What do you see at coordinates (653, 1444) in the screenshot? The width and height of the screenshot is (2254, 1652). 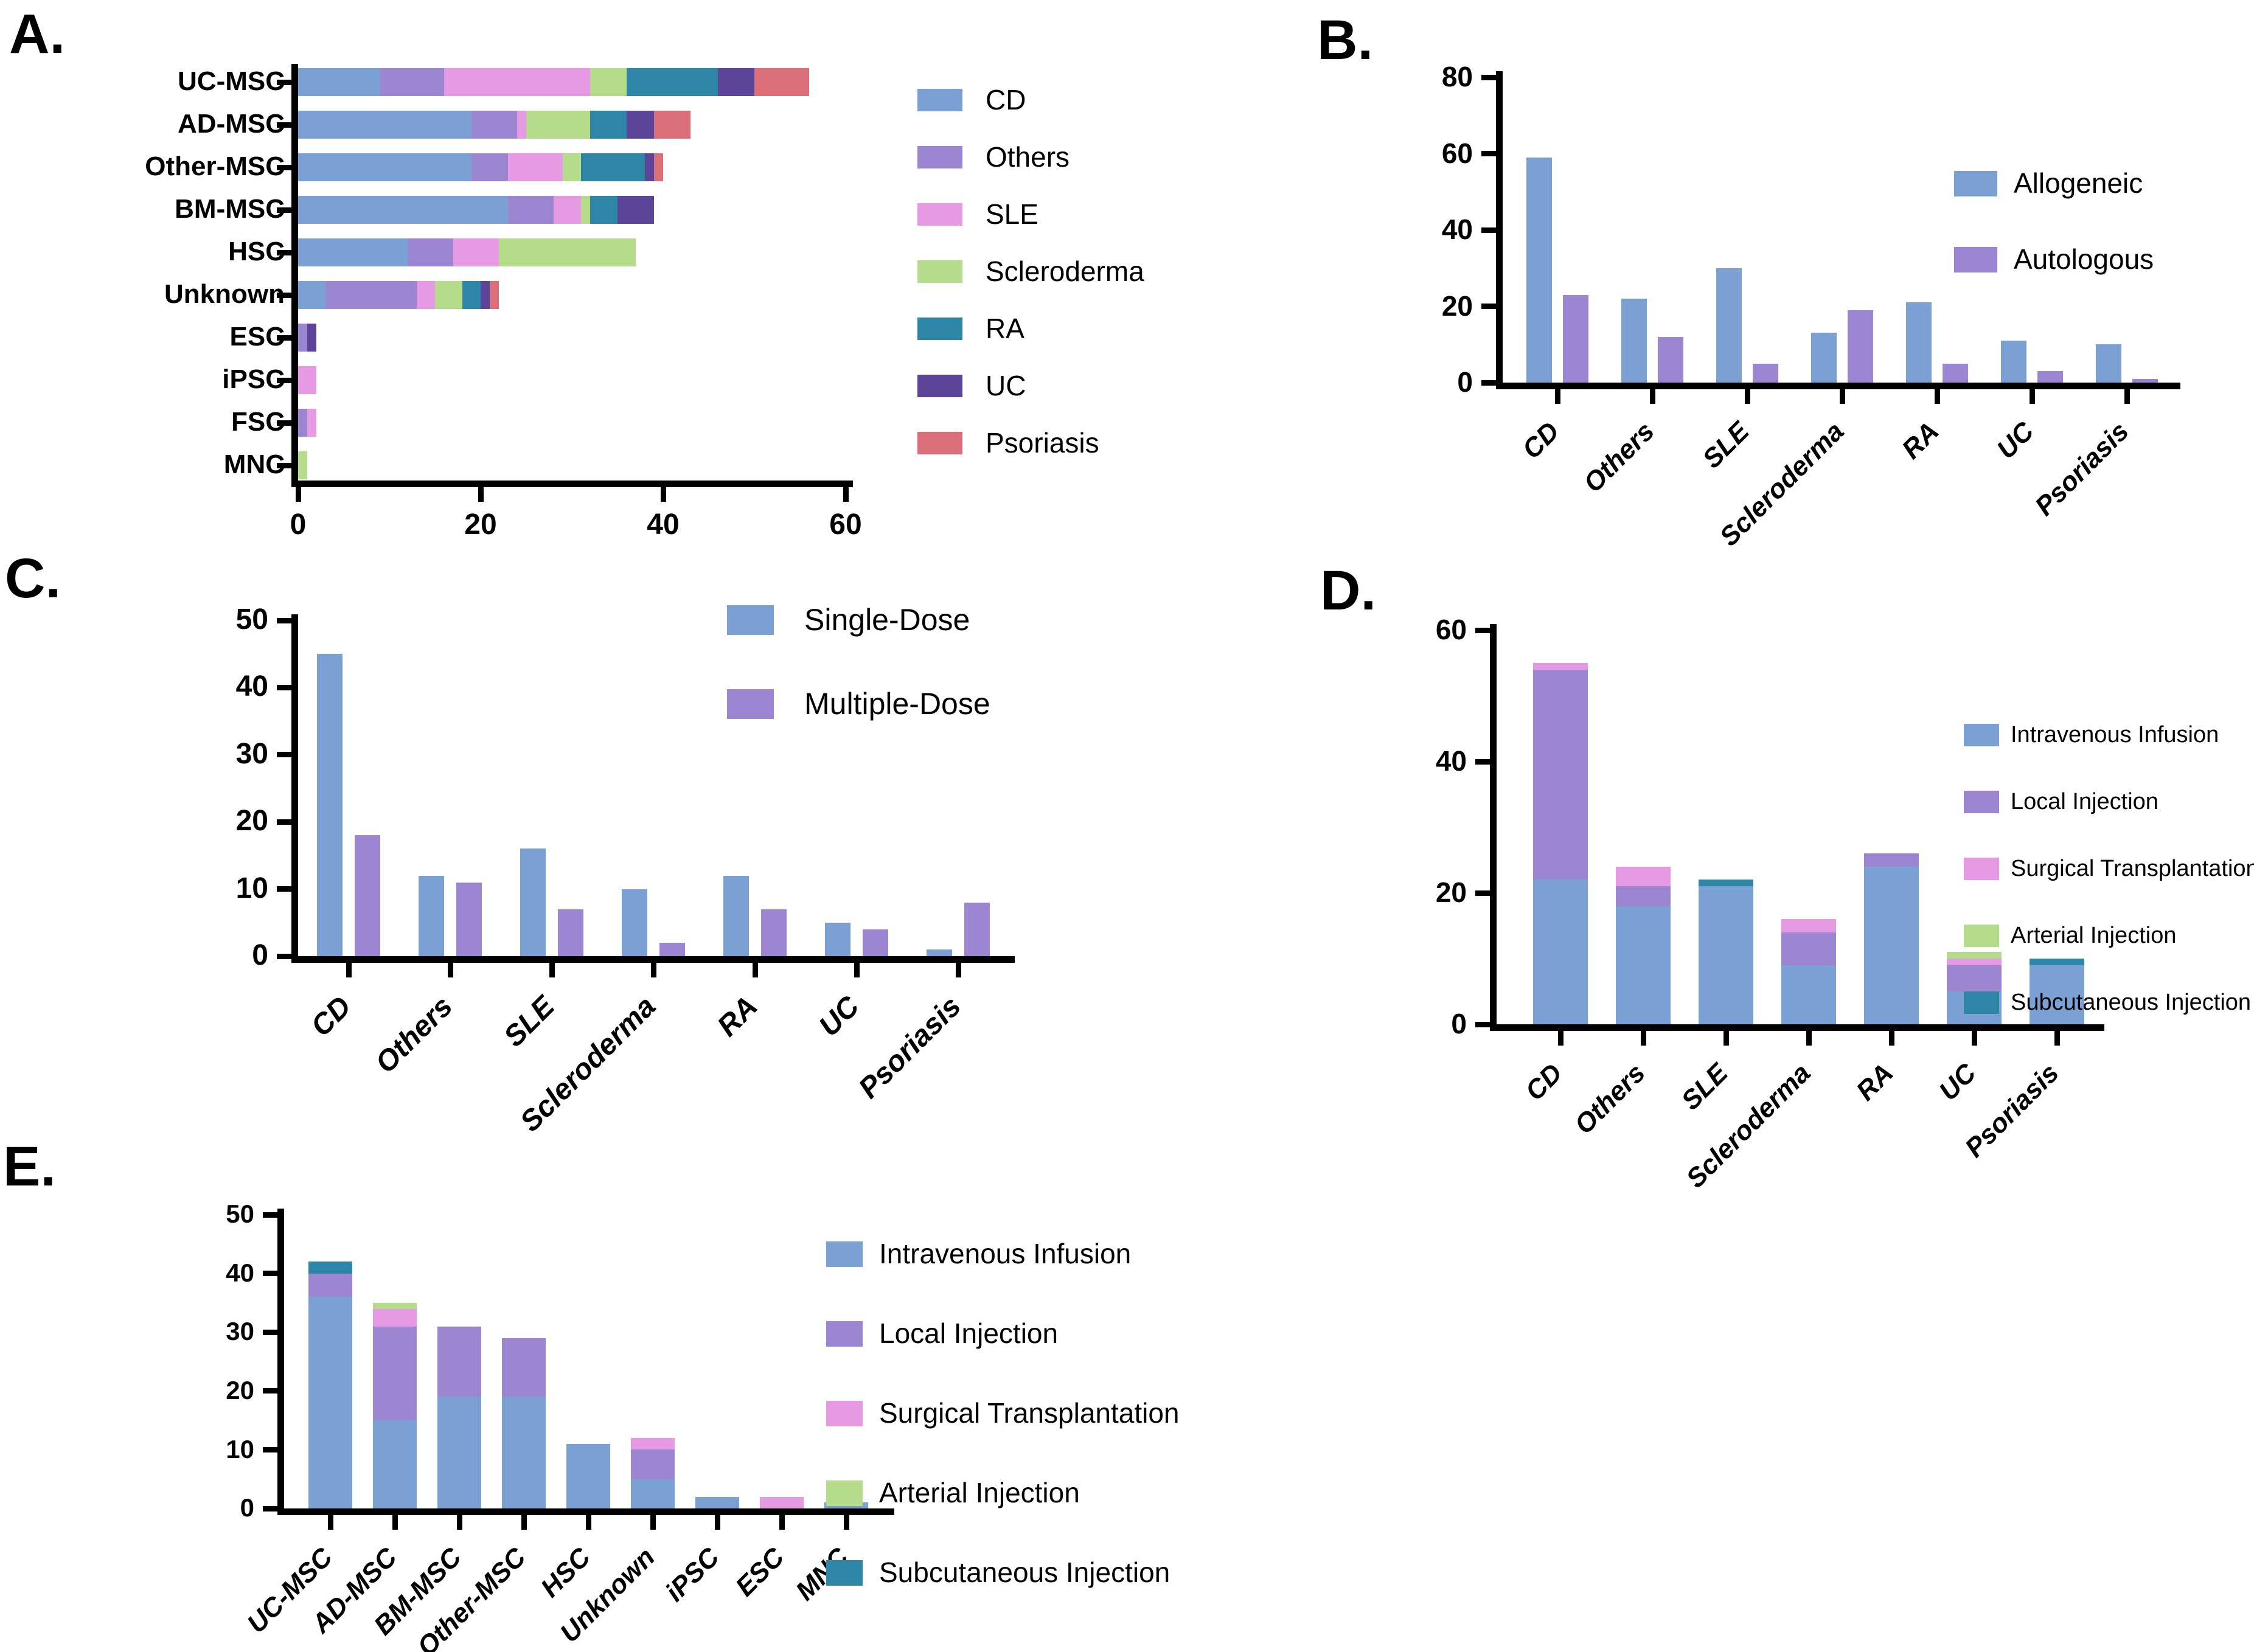 I see `chart-e-bar-Unknown-Surgical Transplantation` at bounding box center [653, 1444].